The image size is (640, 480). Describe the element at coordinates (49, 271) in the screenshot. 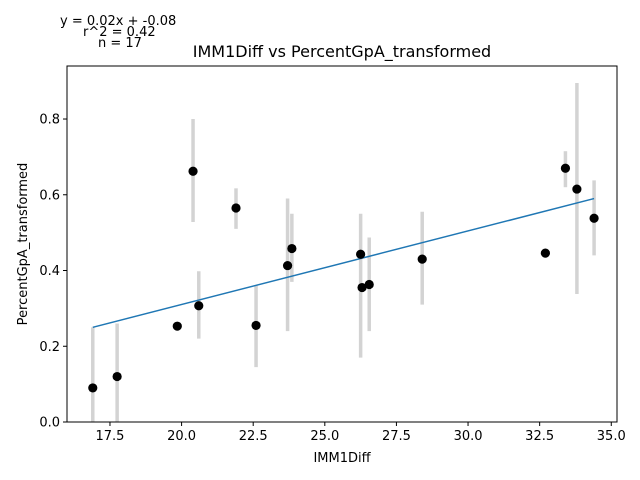

I see `y-tick-label-2: 0.4` at that location.